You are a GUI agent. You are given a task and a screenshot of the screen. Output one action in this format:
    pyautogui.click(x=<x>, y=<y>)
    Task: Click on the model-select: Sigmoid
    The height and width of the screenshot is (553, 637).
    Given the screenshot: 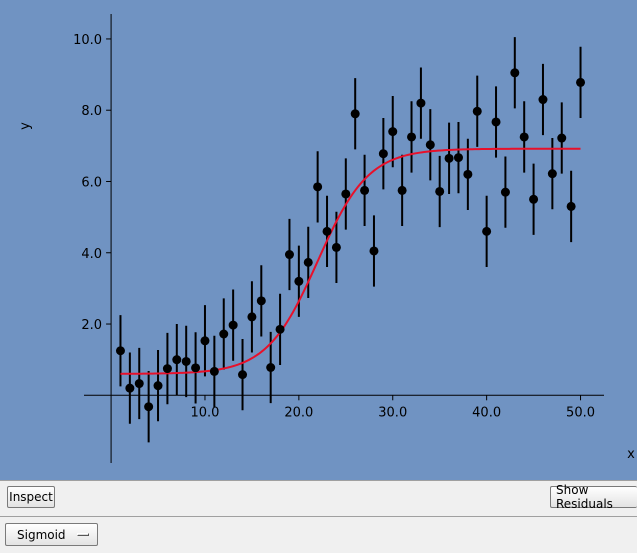 What is the action you would take?
    pyautogui.click(x=51, y=534)
    